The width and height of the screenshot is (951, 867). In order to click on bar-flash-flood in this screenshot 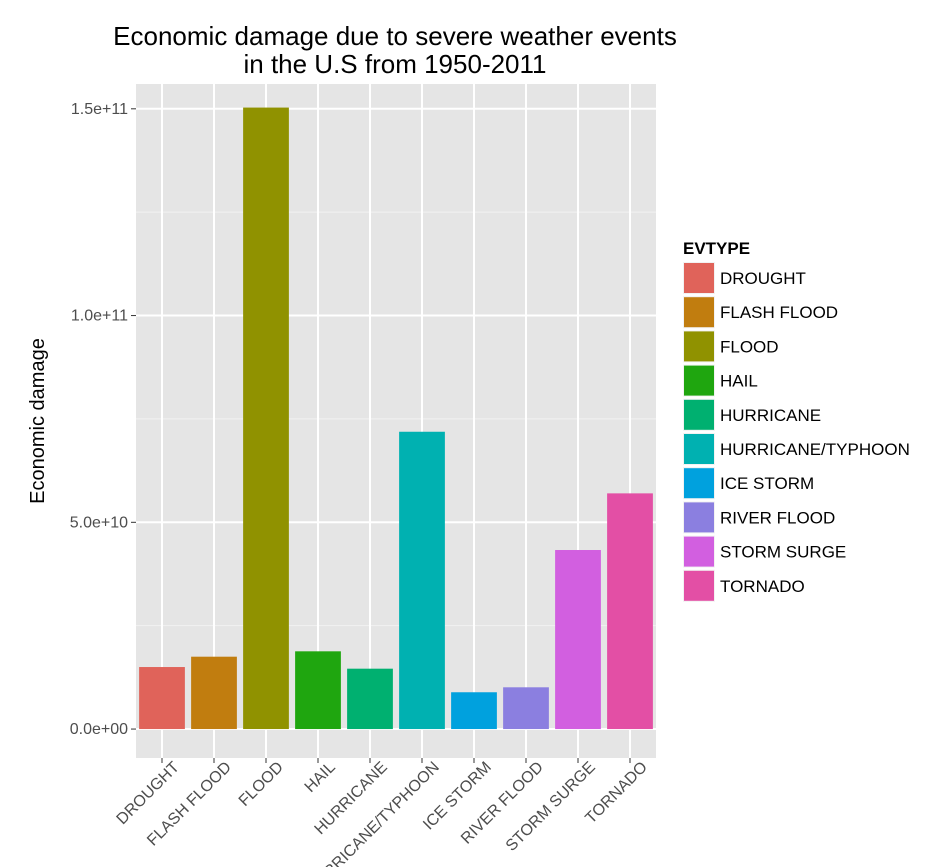, I will do `click(214, 693)`.